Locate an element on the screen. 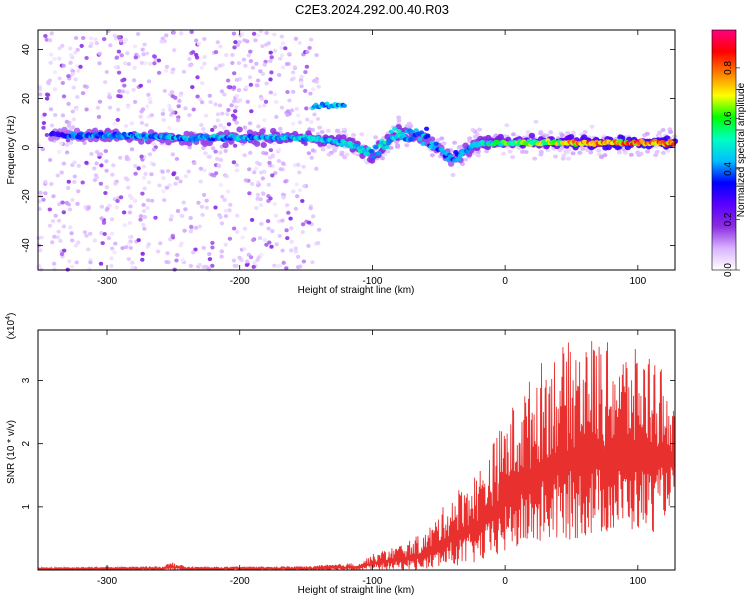  spectrogram-x-axis-label: Height of straight line (km) is located at coordinates (356, 290).